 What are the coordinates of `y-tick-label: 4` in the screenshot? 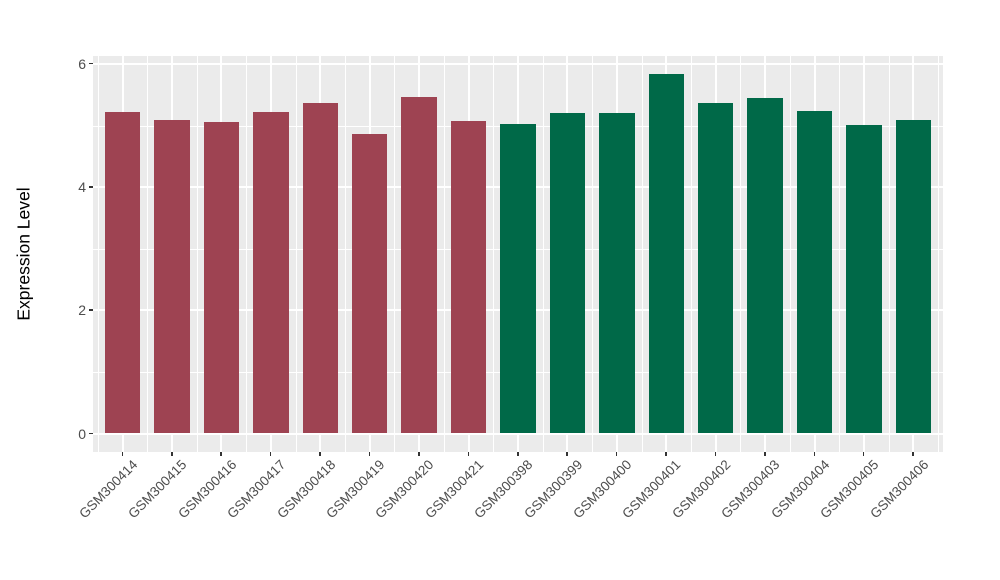 It's located at (82, 187).